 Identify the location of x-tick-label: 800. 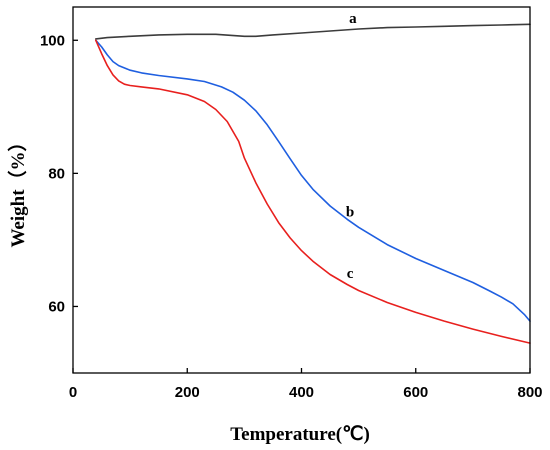
(529, 392).